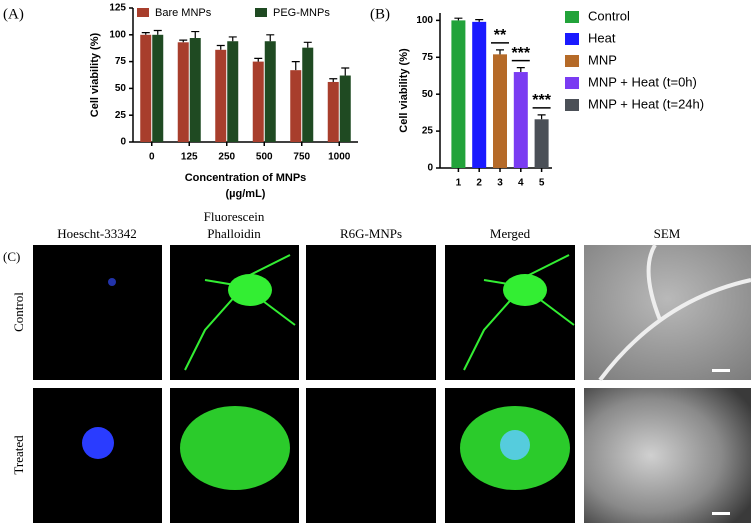 This screenshot has width=756, height=525. I want to click on legend-label: MNP + Heat (t=0h), so click(642, 81).